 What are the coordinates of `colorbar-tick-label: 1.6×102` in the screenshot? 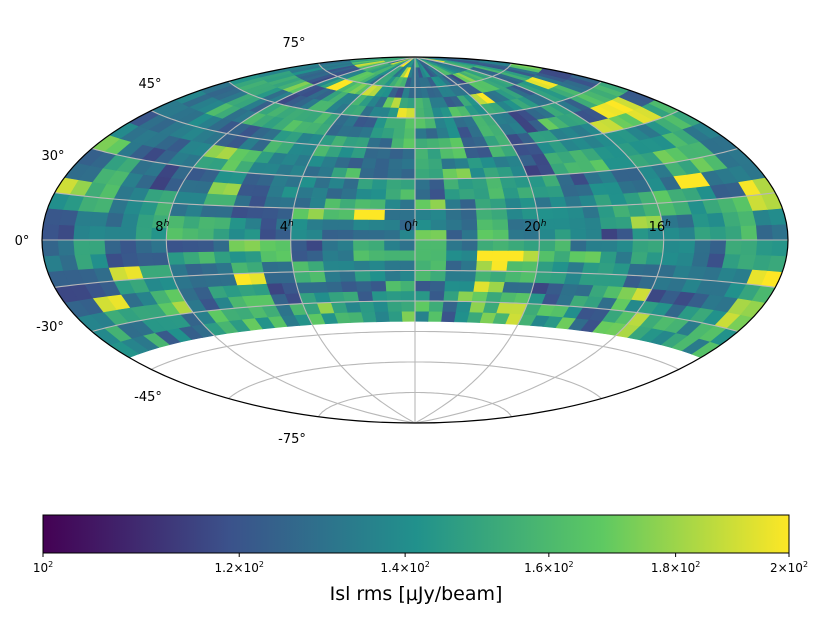 It's located at (549, 567).